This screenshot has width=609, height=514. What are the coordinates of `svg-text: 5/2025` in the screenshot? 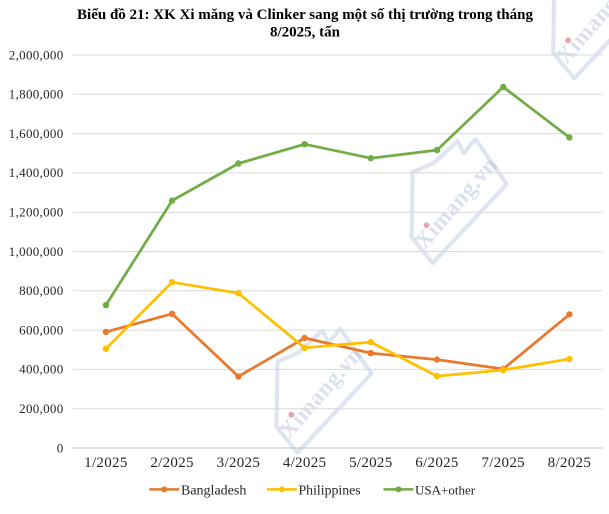 It's located at (370, 463).